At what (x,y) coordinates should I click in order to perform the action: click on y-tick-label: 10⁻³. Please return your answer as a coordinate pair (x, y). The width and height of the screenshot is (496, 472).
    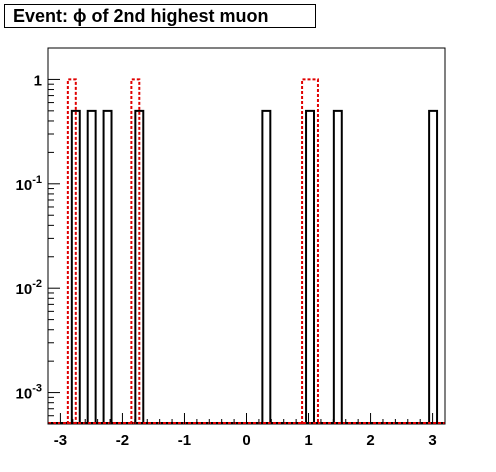
    Looking at the image, I should click on (29, 393).